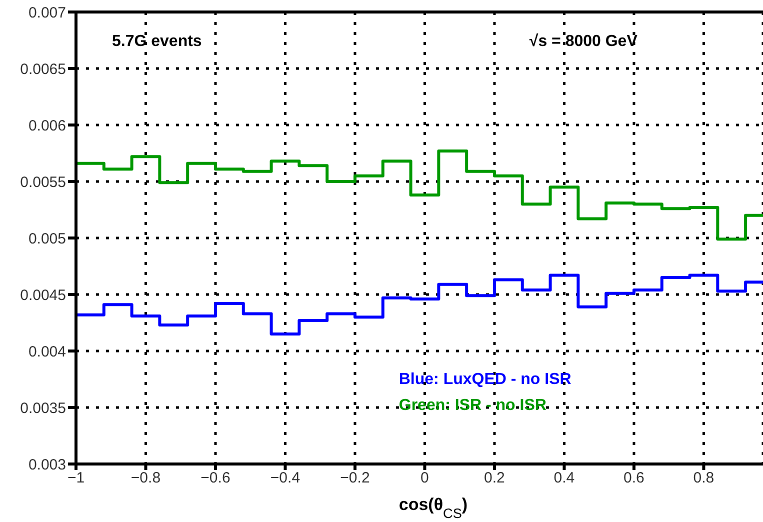  What do you see at coordinates (47, 13) in the screenshot?
I see `y-tick-label: 0.007` at bounding box center [47, 13].